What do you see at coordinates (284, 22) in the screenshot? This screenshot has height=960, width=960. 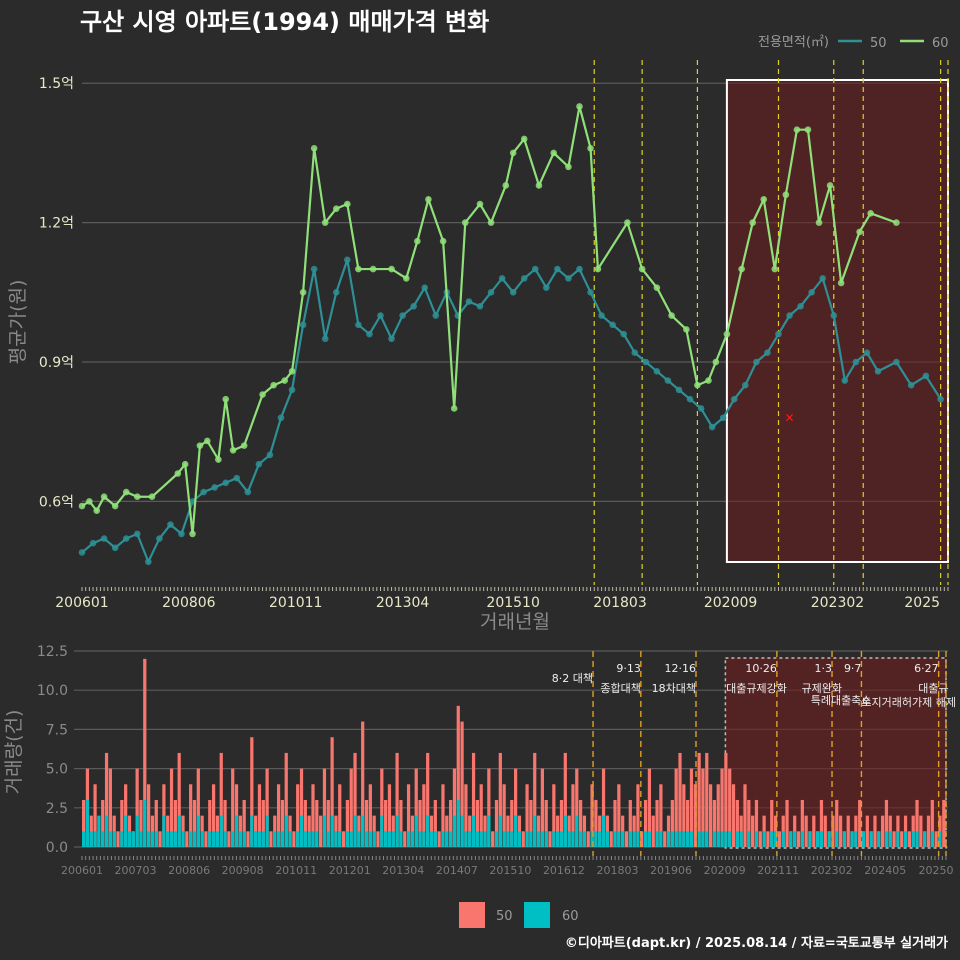 I see `chart-title: 구산 시영 아파트(1994) 매매가격 변화` at bounding box center [284, 22].